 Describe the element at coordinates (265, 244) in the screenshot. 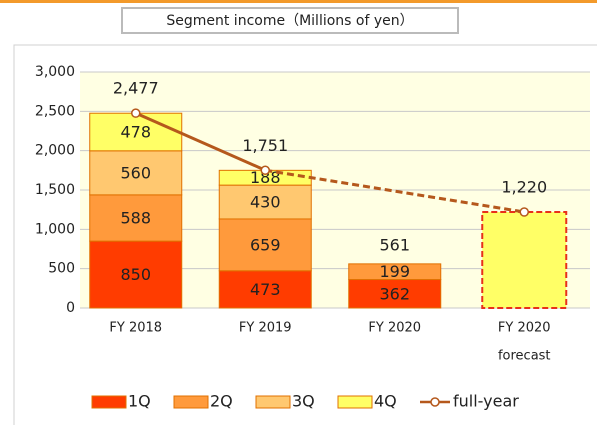

I see `bar-value-label: 659` at that location.